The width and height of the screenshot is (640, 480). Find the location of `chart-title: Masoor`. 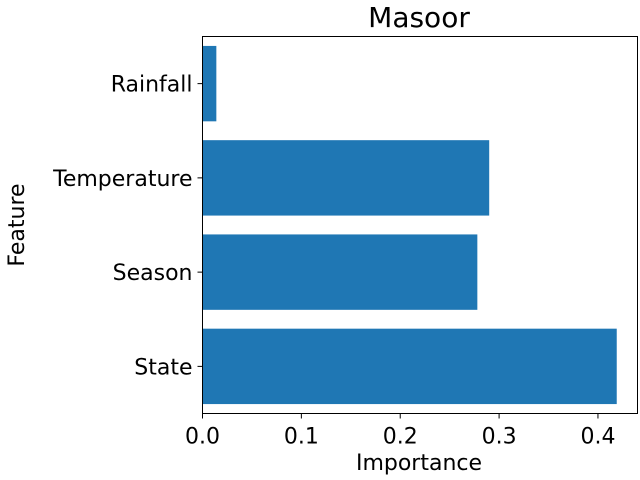

chart-title: Masoor is located at coordinates (419, 17).